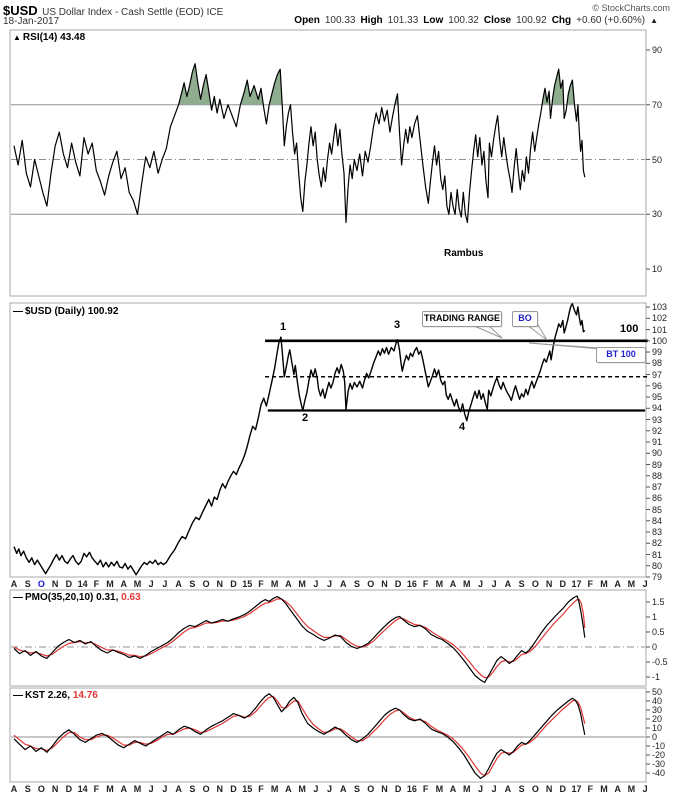  Describe the element at coordinates (657, 718) in the screenshot. I see `kst-y-tick-label: 20` at that location.